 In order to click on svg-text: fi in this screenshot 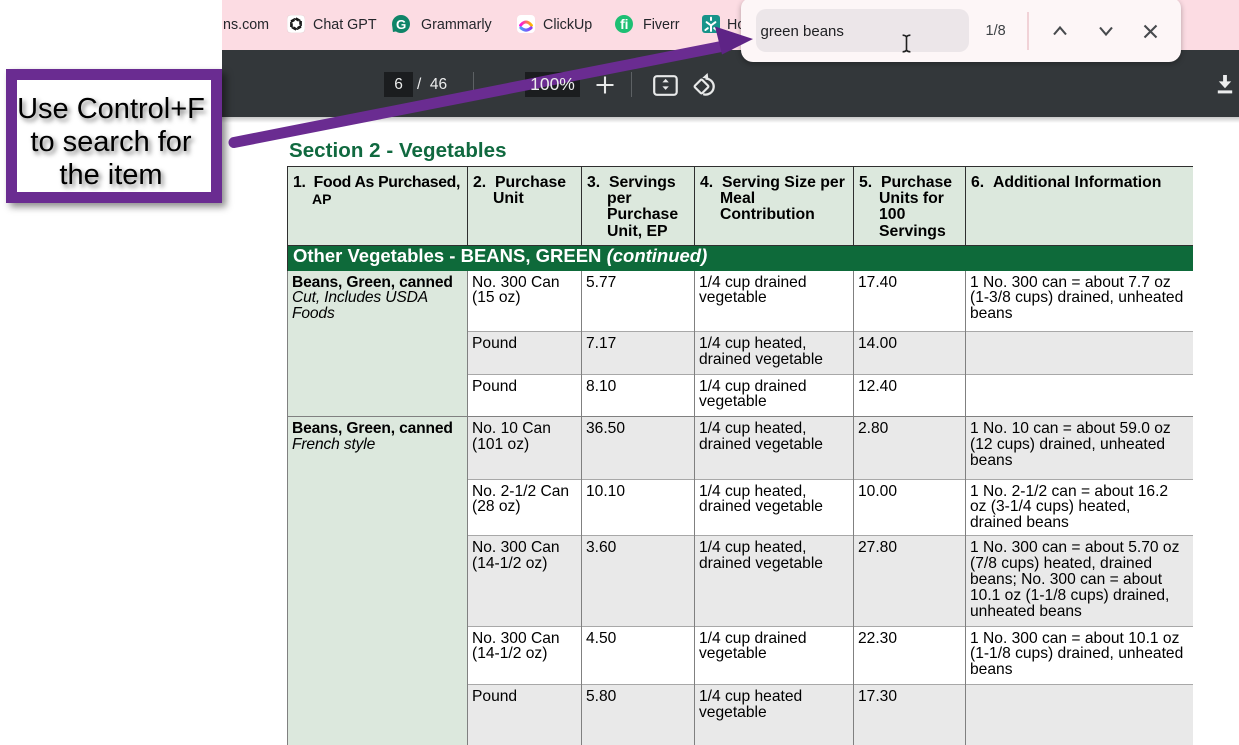, I will do `click(624, 24)`.